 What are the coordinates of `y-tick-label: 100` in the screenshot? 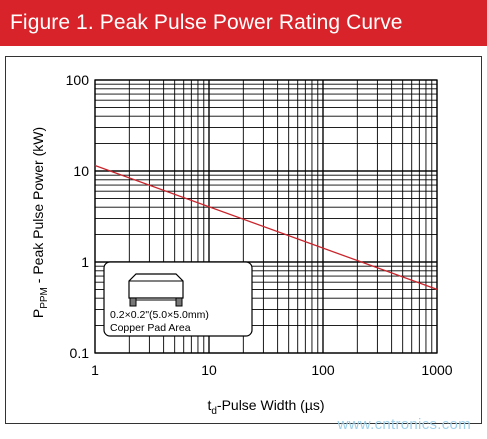 It's located at (78, 80).